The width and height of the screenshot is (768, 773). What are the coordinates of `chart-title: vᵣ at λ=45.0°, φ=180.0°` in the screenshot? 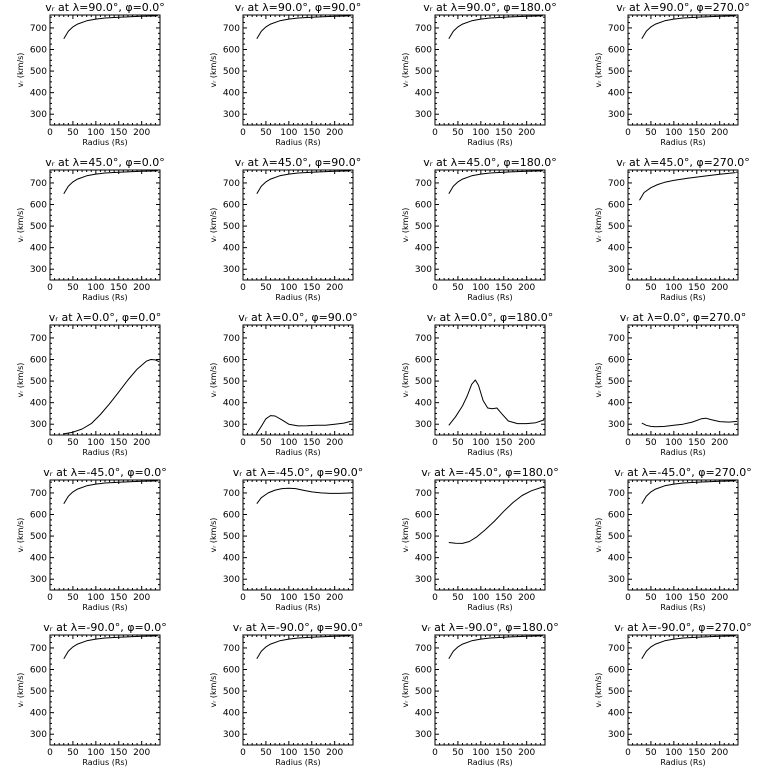 It's located at (490, 162).